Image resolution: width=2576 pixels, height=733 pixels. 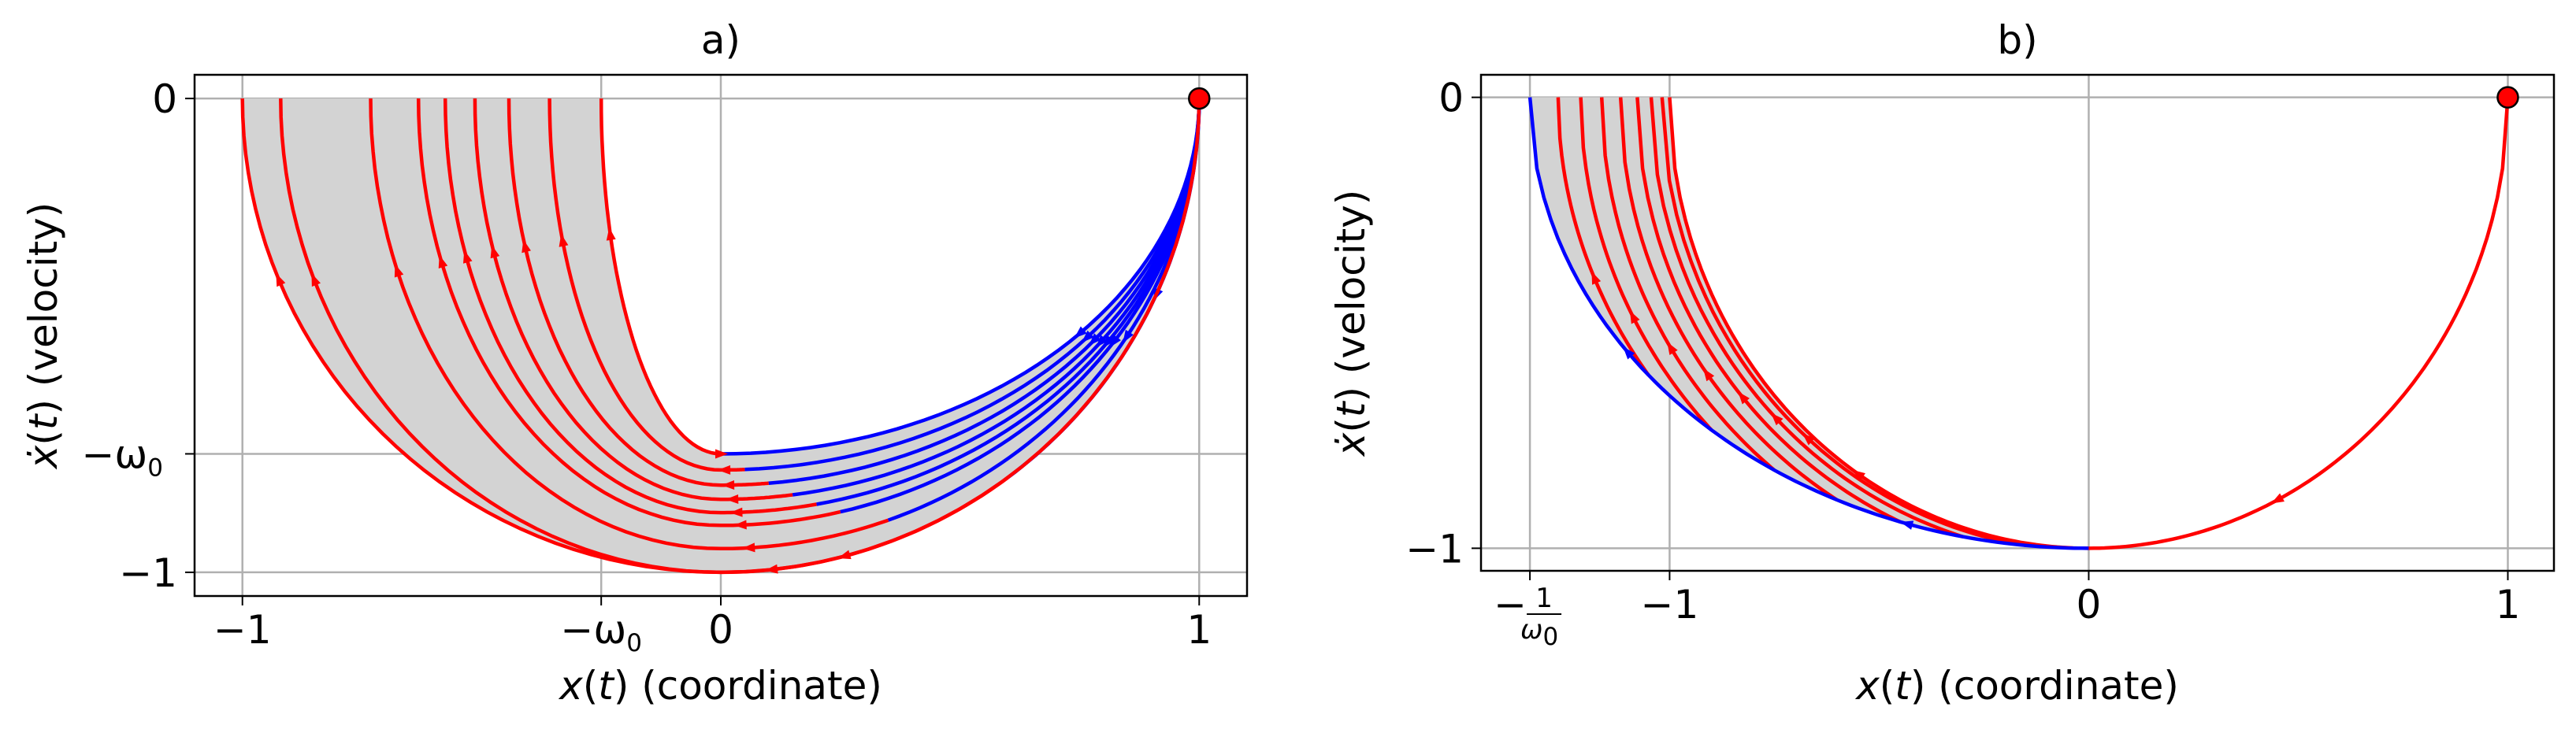 I want to click on a-xtick-label-0: −1, so click(x=242, y=630).